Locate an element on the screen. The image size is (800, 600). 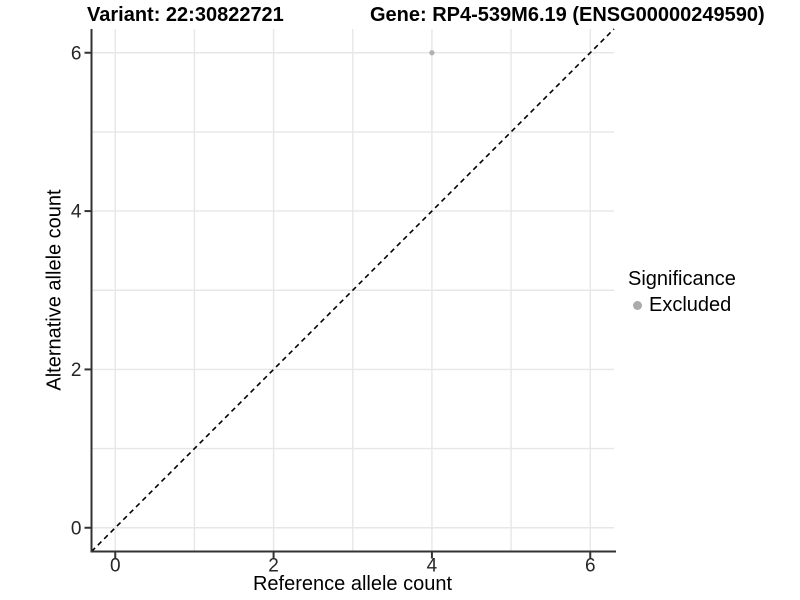
legend-point-icon is located at coordinates (637, 305).